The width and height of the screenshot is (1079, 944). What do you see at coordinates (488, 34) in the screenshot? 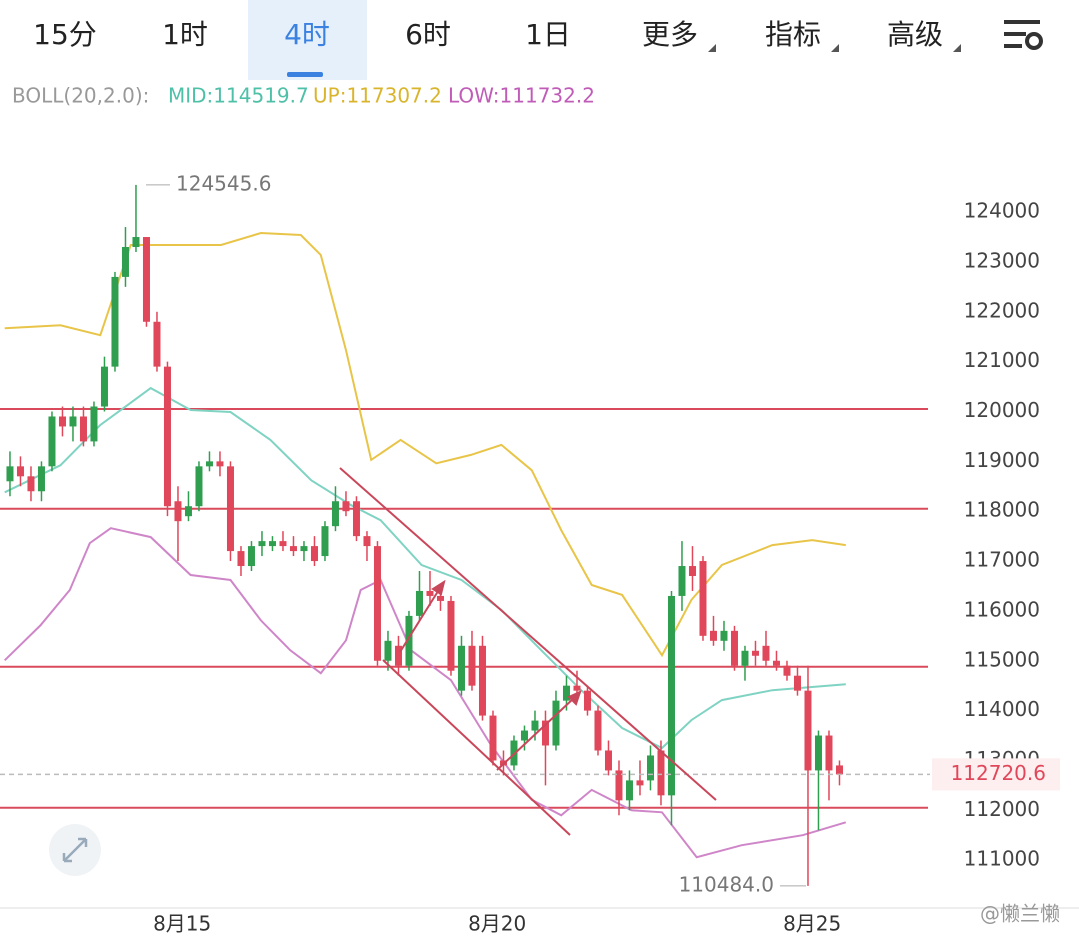
I see `tab-bar: 15分 1时 4时 6时 1日 更多 指标 高级` at bounding box center [488, 34].